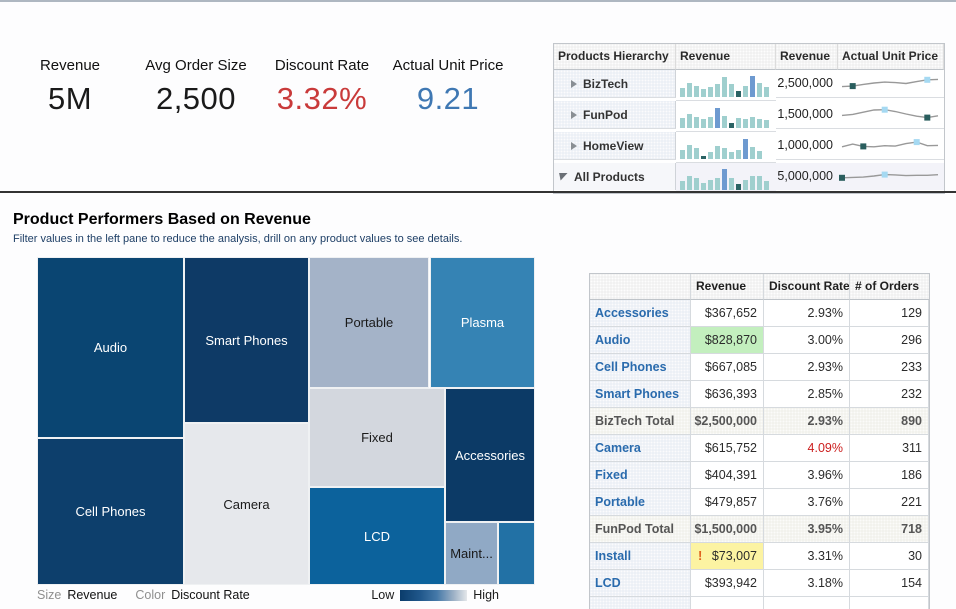  What do you see at coordinates (70, 87) in the screenshot?
I see `kpi-tile: Revenue 5M` at bounding box center [70, 87].